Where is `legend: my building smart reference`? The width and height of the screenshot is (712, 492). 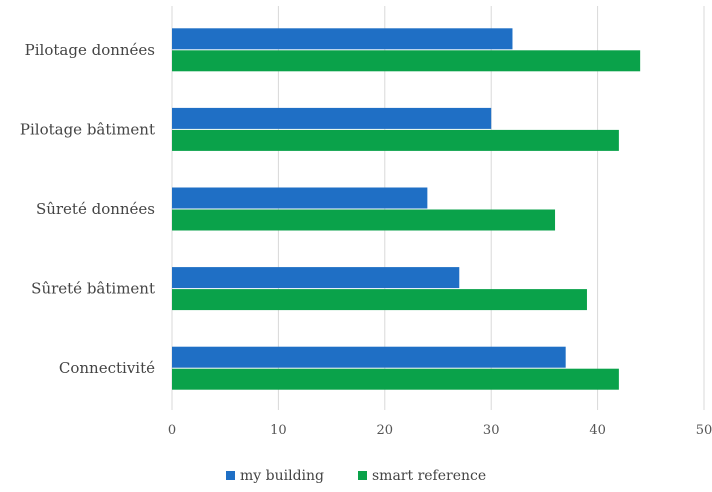 legend: my building smart reference is located at coordinates (356, 476).